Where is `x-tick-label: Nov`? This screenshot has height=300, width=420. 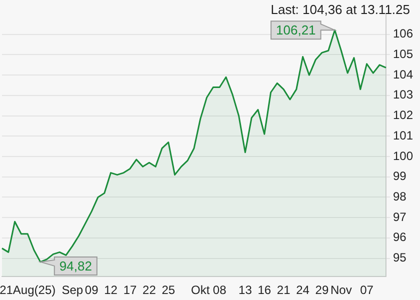
x-tick-label: Nov is located at coordinates (341, 290).